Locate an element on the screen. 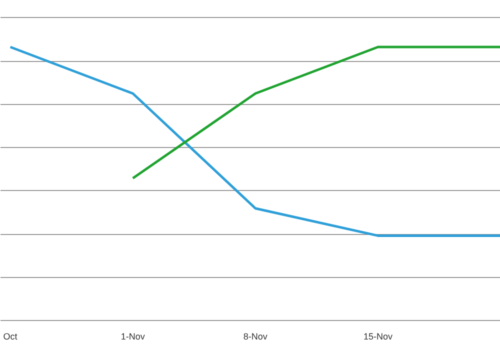  x-tick-label: 15-Nov is located at coordinates (378, 337).